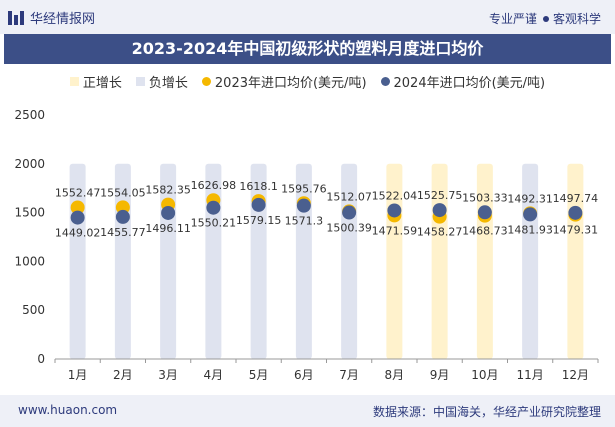 Image resolution: width=615 pixels, height=427 pixels. Describe the element at coordinates (259, 220) in the screenshot. I see `data-label-2024: 1579.15` at that location.